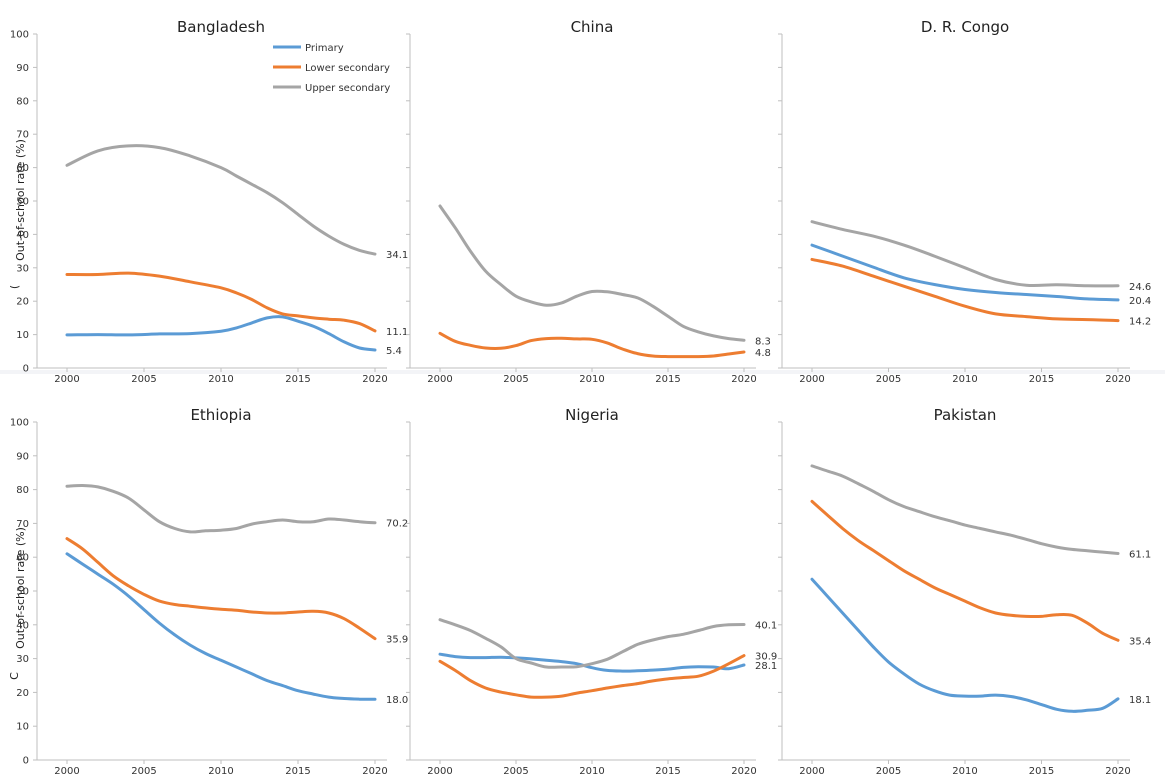 The width and height of the screenshot is (1165, 784). I want to click on data-label-upper-secondary: 24.6, so click(1140, 287).